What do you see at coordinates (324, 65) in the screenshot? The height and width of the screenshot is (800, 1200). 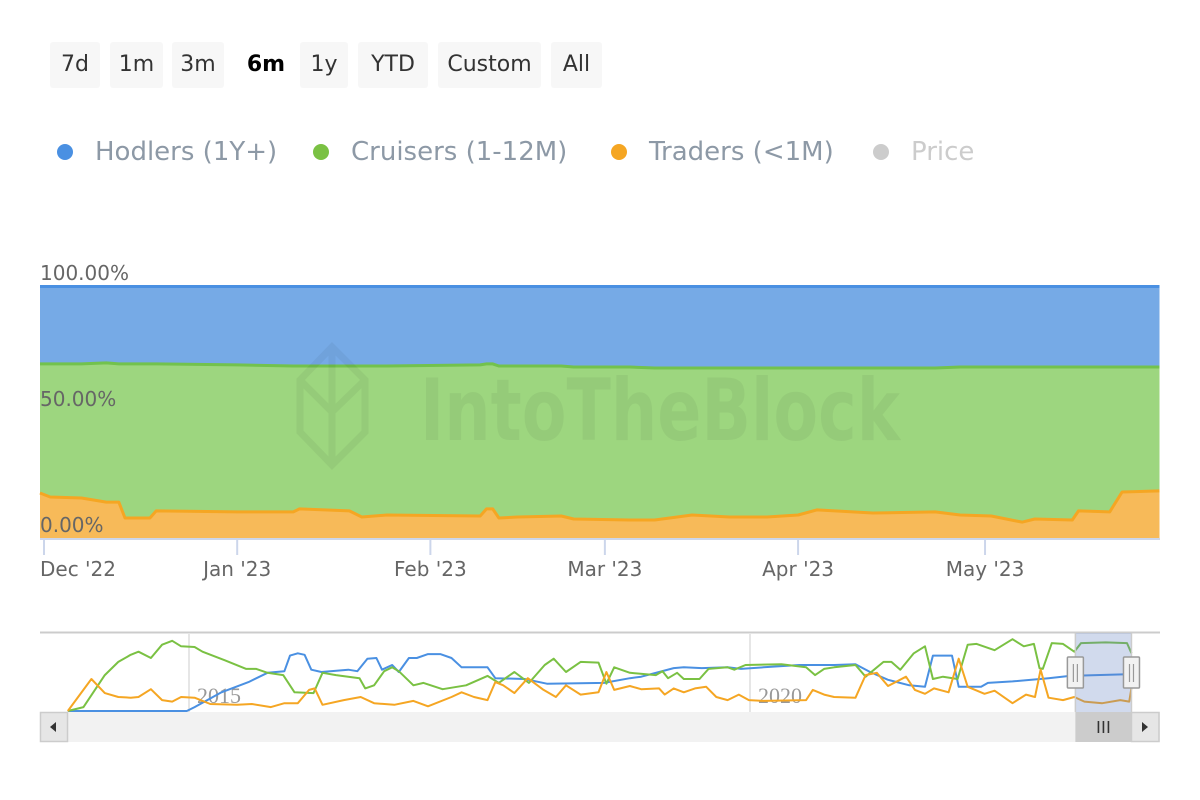 I see `range-button-1y: 1y` at bounding box center [324, 65].